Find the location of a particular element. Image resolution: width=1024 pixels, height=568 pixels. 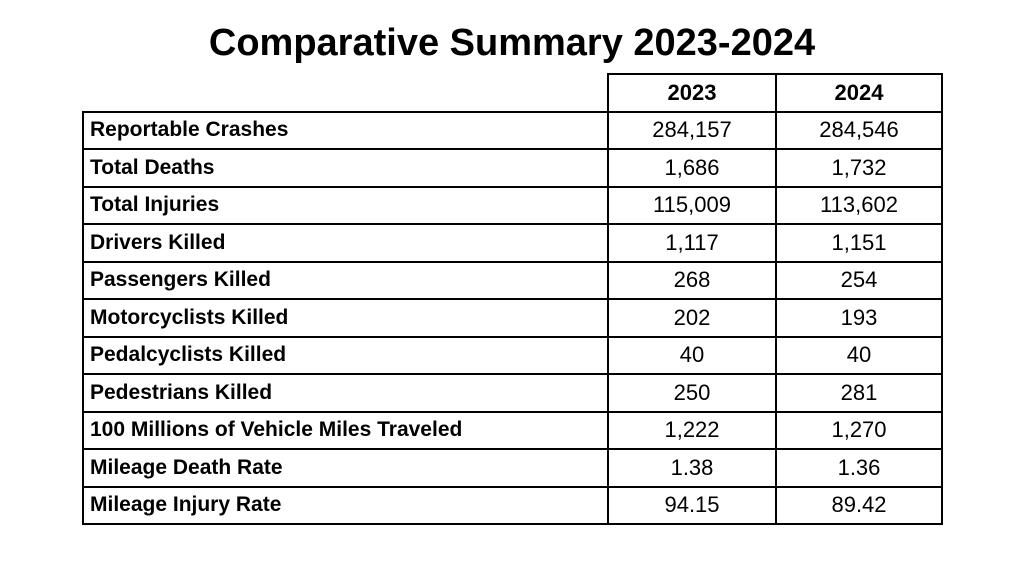

row-label: Mileage Injury Rate is located at coordinates (345, 505).